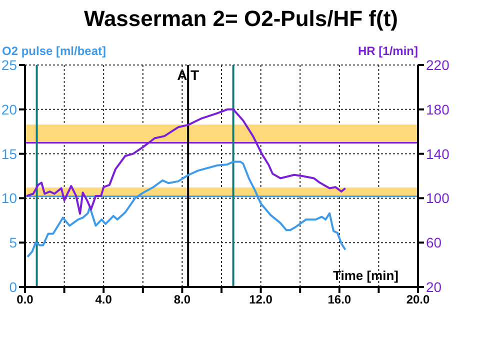  Describe the element at coordinates (434, 242) in the screenshot. I see `y2-tick-label: 60` at that location.